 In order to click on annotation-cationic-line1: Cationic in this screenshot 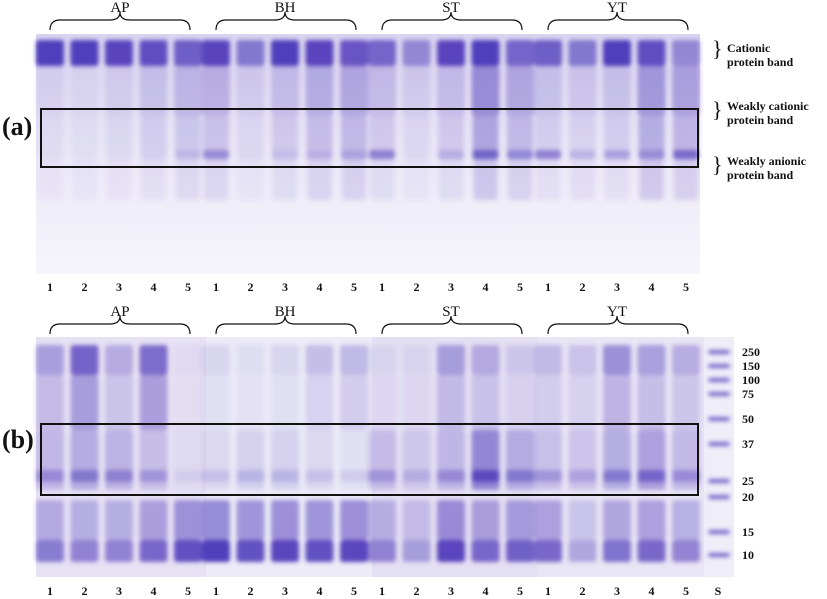, I will do `click(749, 48)`.